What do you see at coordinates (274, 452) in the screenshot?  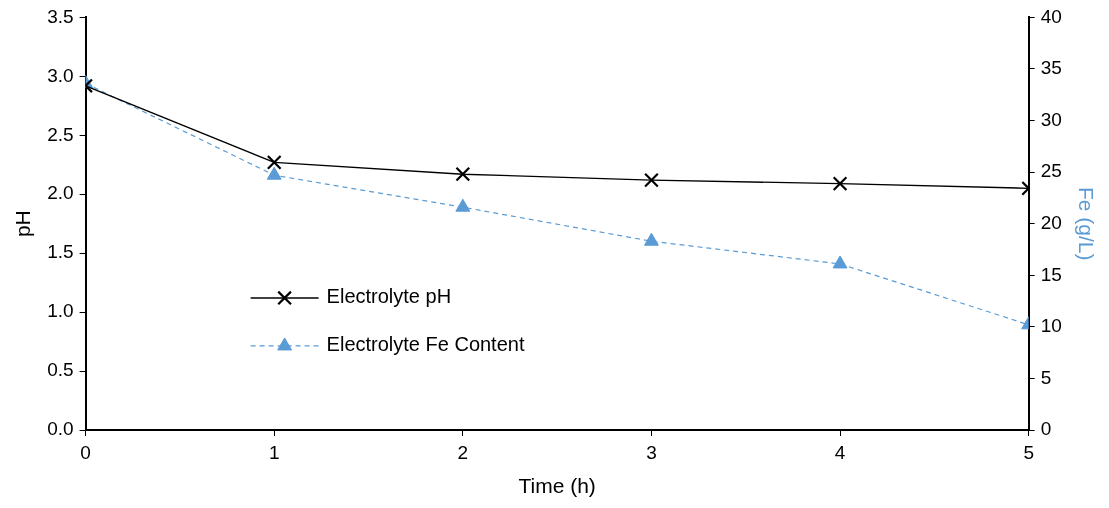 I see `x-tick-label: 1` at bounding box center [274, 452].